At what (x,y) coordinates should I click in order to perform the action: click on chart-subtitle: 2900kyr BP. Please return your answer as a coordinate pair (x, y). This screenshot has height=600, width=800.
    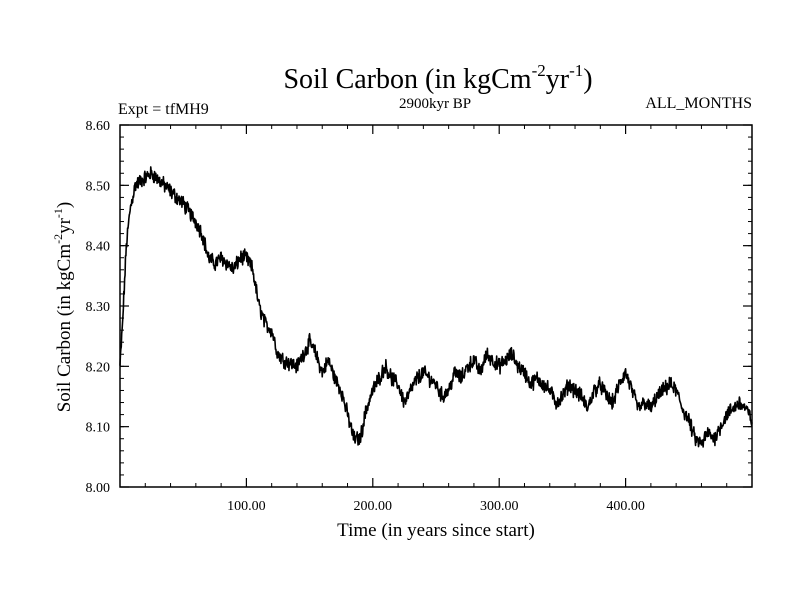
    Looking at the image, I should click on (435, 104).